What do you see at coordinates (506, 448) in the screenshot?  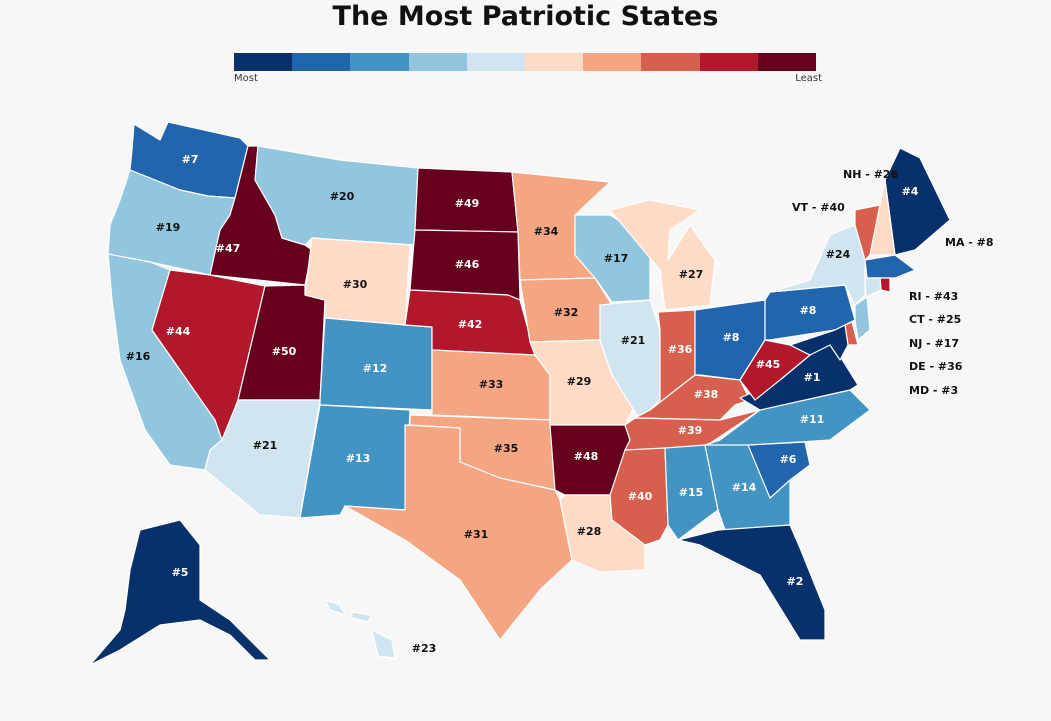 I see `state-rank-label-ok: #35` at bounding box center [506, 448].